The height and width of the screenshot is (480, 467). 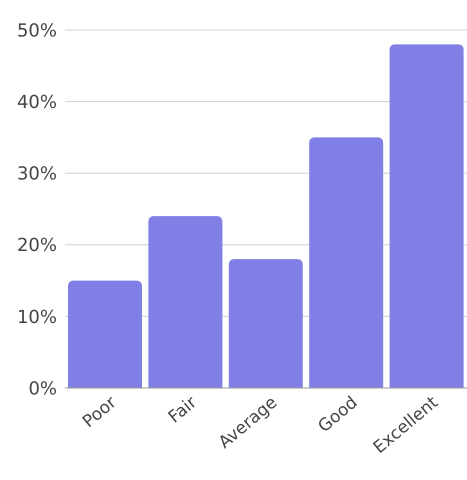 What do you see at coordinates (36, 31) in the screenshot?
I see `y-tick-label: 50%` at bounding box center [36, 31].